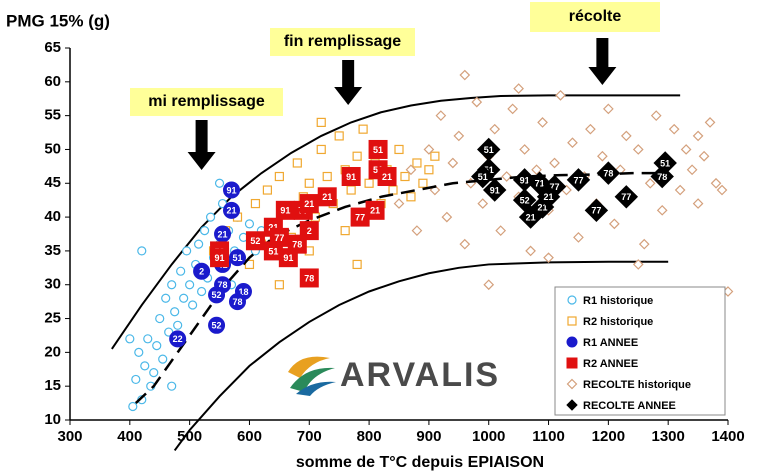  What do you see at coordinates (69, 436) in the screenshot?
I see `x-tick-label: 300` at bounding box center [69, 436].